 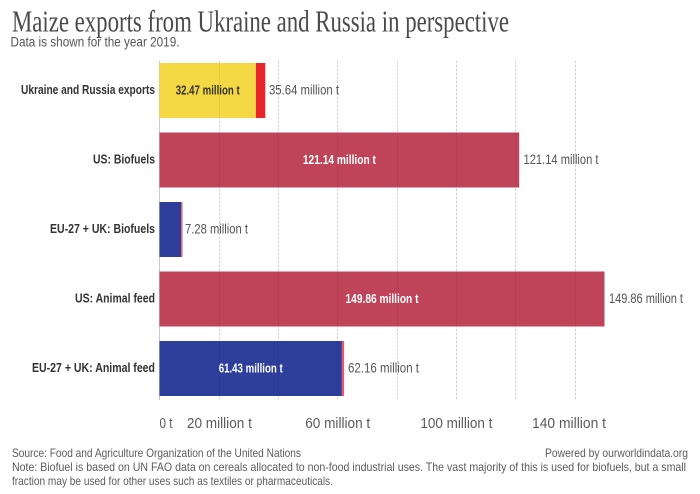 I want to click on svg-text: EU-27 + UK: Biofuels, so click(x=102, y=228).